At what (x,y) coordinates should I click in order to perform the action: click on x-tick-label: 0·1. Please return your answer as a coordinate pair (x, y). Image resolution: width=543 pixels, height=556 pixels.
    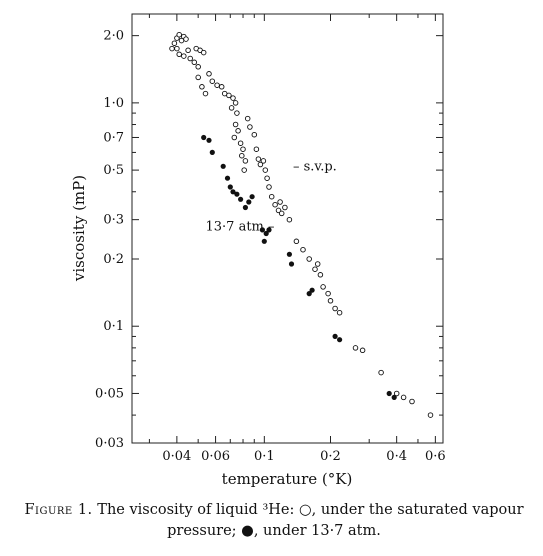
    Looking at the image, I should click on (264, 456).